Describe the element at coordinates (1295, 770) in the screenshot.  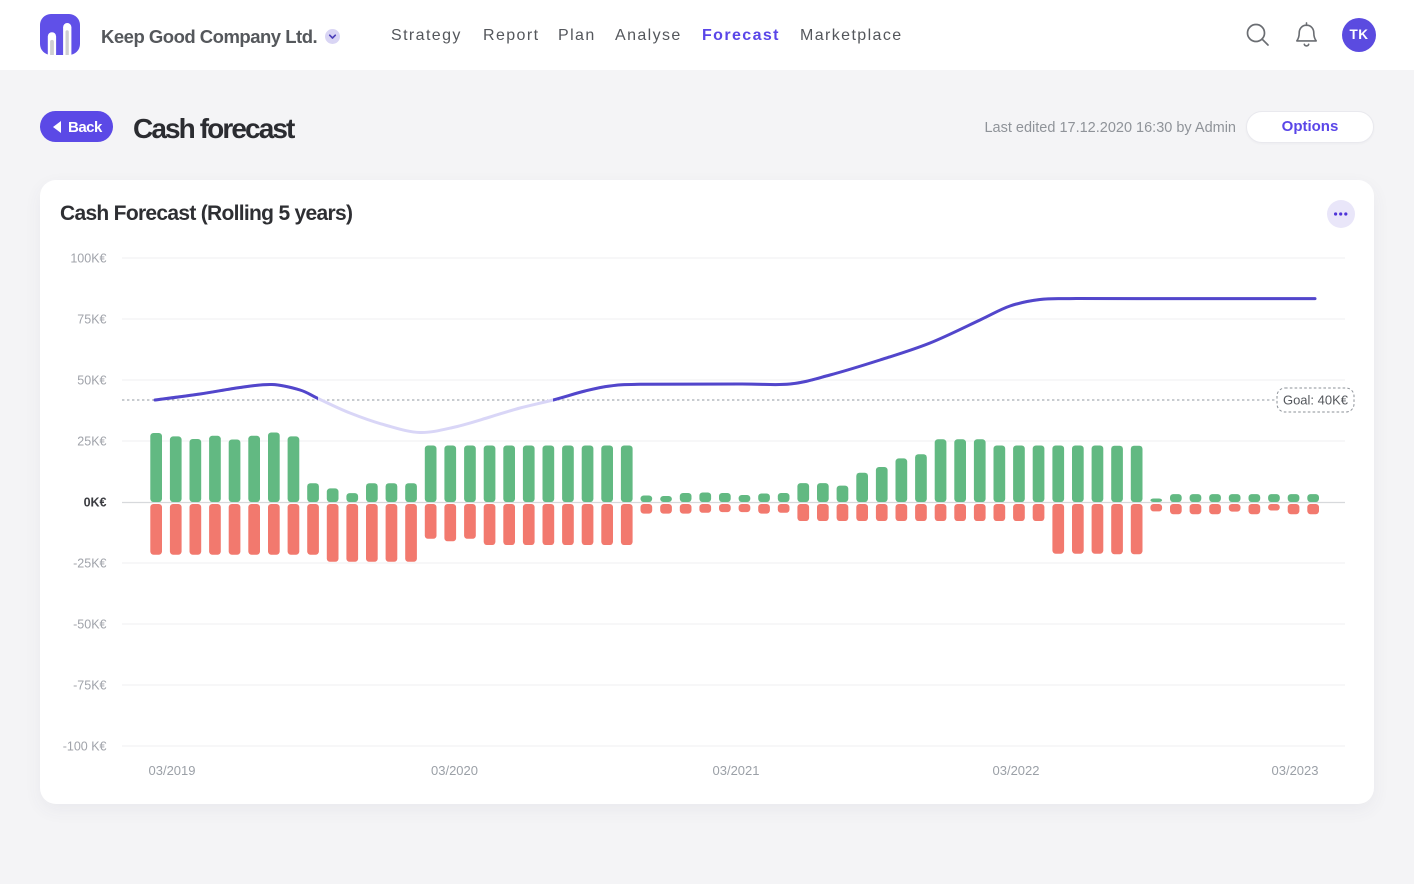
I see `svg-text: 03/2023` at that location.